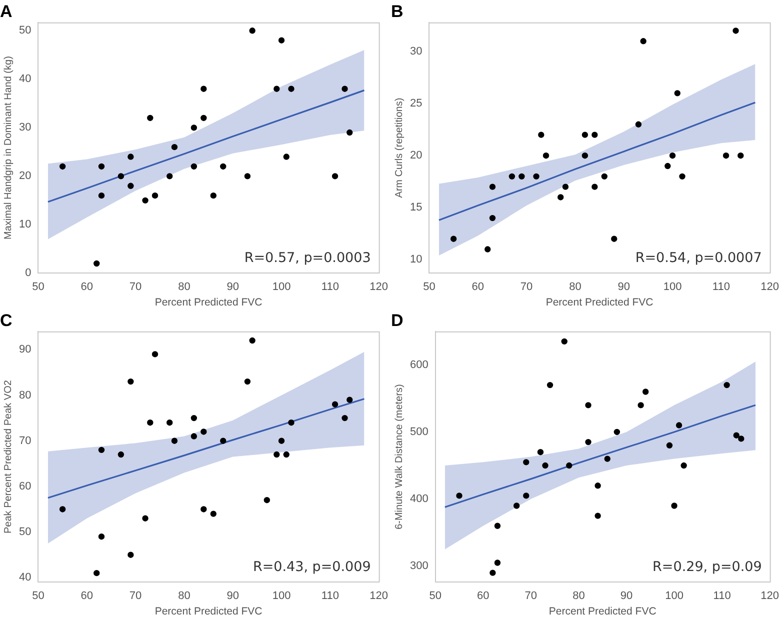  What do you see at coordinates (416, 208) in the screenshot?
I see `y-tick-label: 15` at bounding box center [416, 208].